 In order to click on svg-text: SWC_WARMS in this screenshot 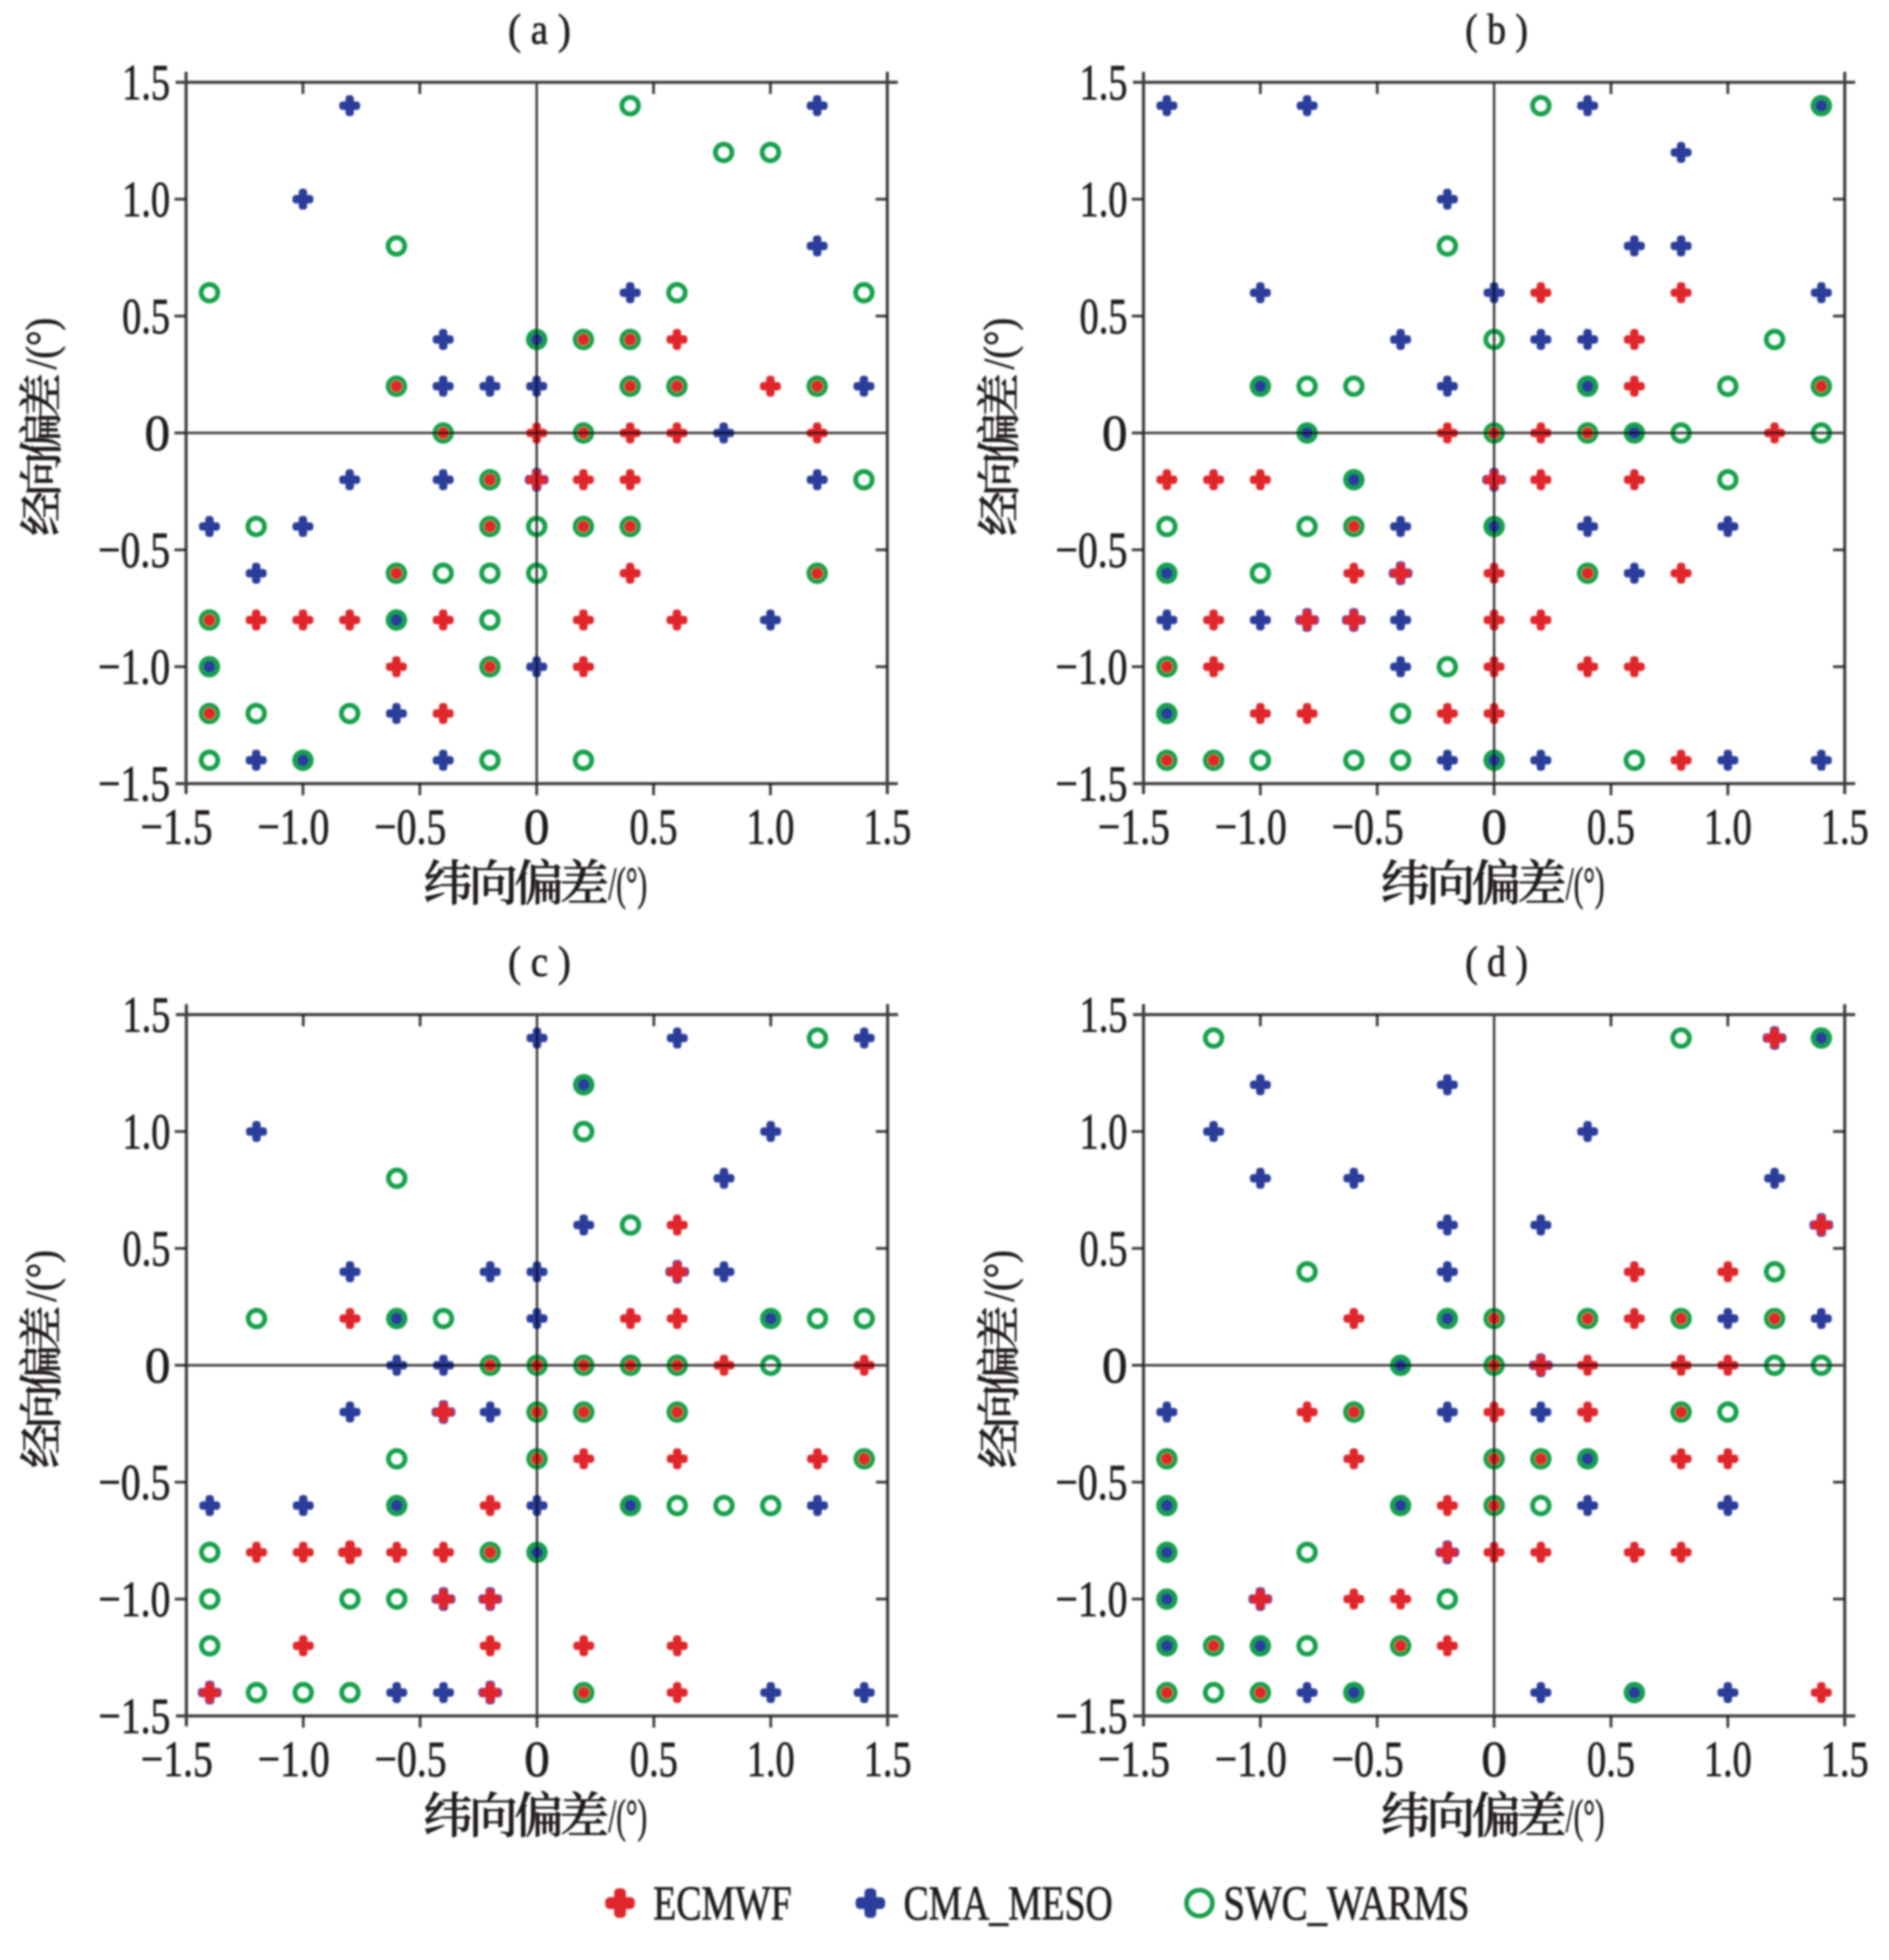, I will do `click(1346, 1903)`.